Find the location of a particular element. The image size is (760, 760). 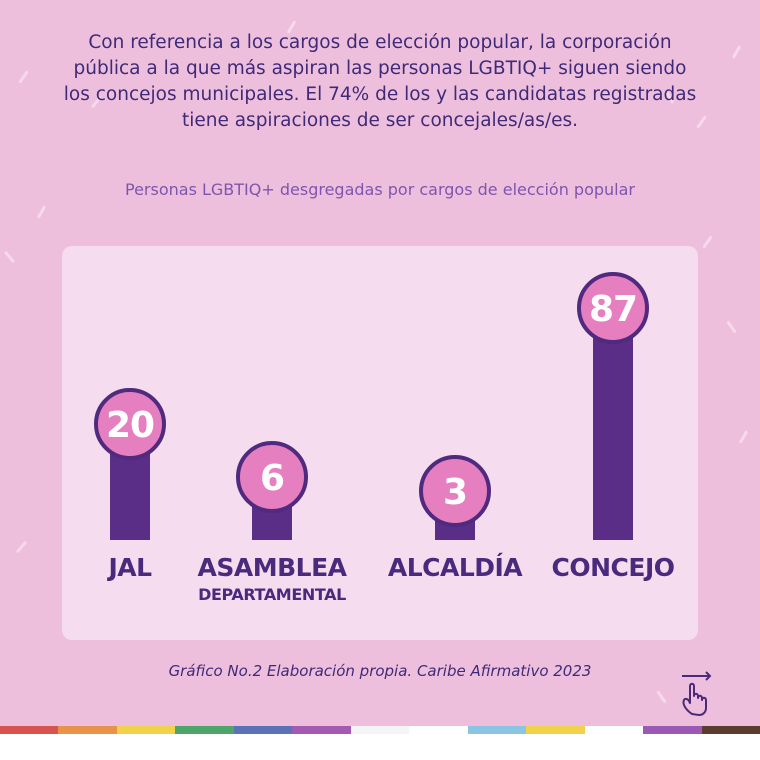

hand-swipe-icon is located at coordinates (697, 693).